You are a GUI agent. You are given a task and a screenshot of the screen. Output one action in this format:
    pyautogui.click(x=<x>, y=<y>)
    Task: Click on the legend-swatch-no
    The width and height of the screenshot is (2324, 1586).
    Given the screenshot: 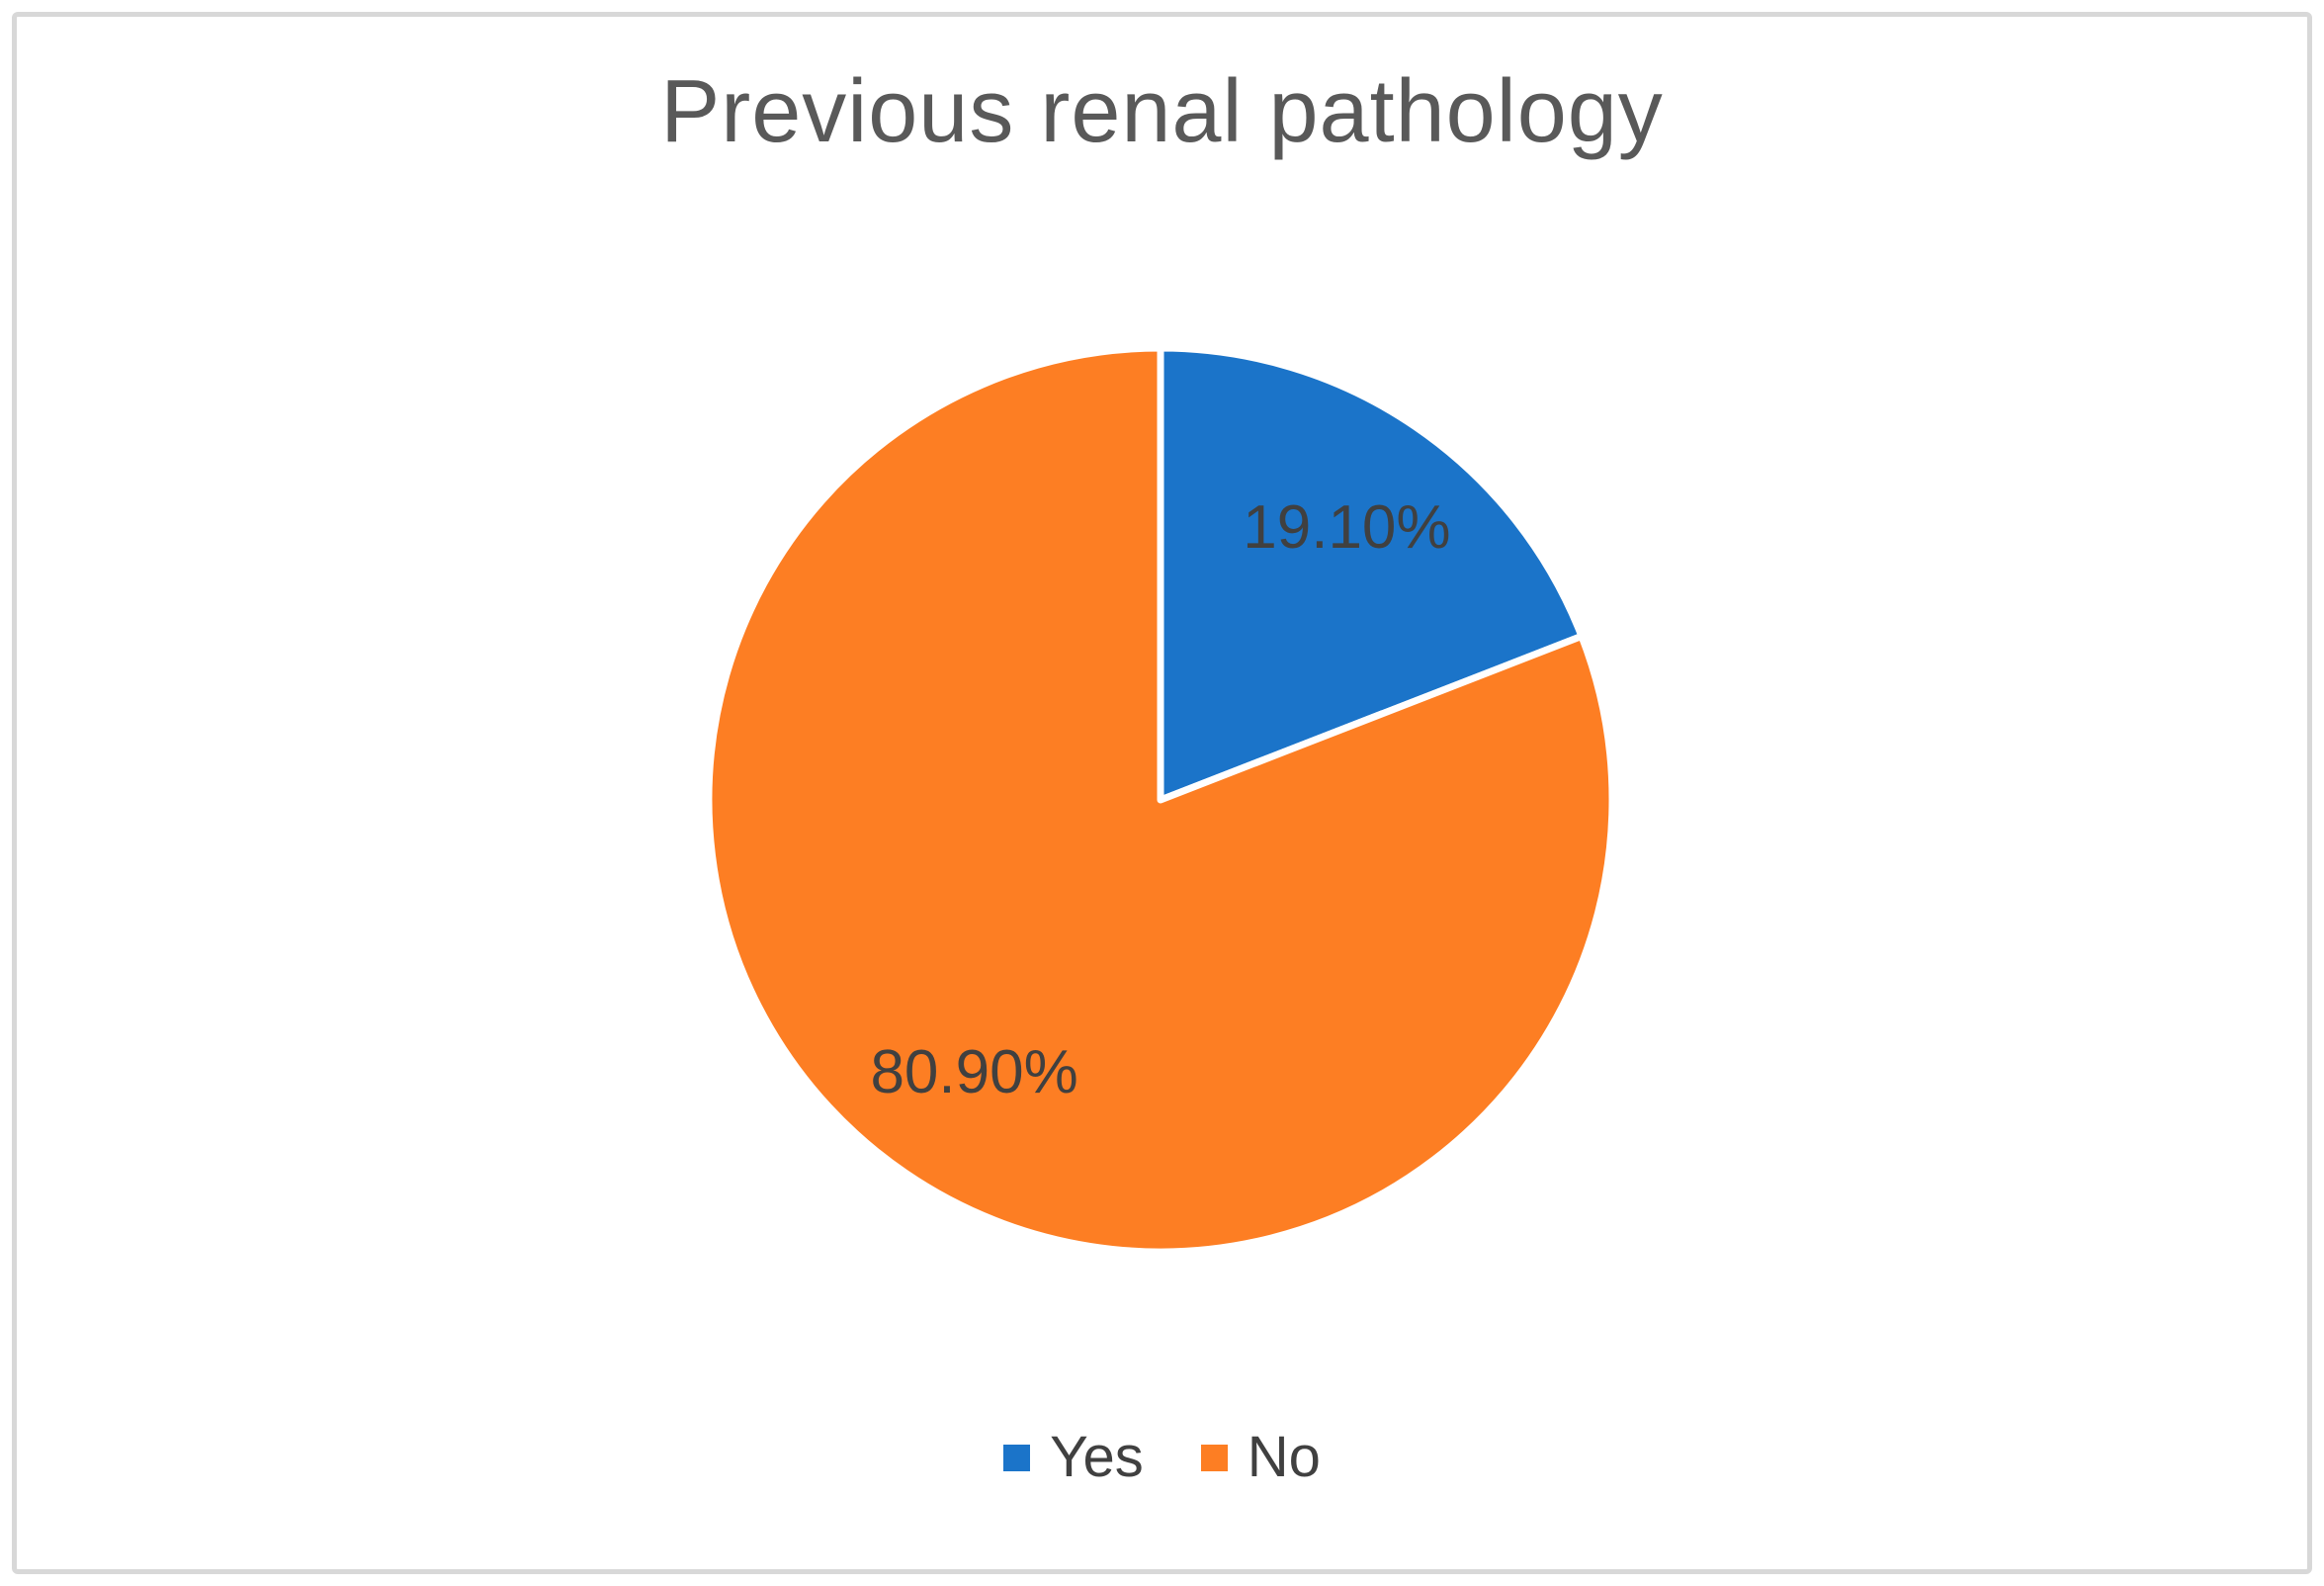 What is the action you would take?
    pyautogui.click(x=1214, y=1457)
    